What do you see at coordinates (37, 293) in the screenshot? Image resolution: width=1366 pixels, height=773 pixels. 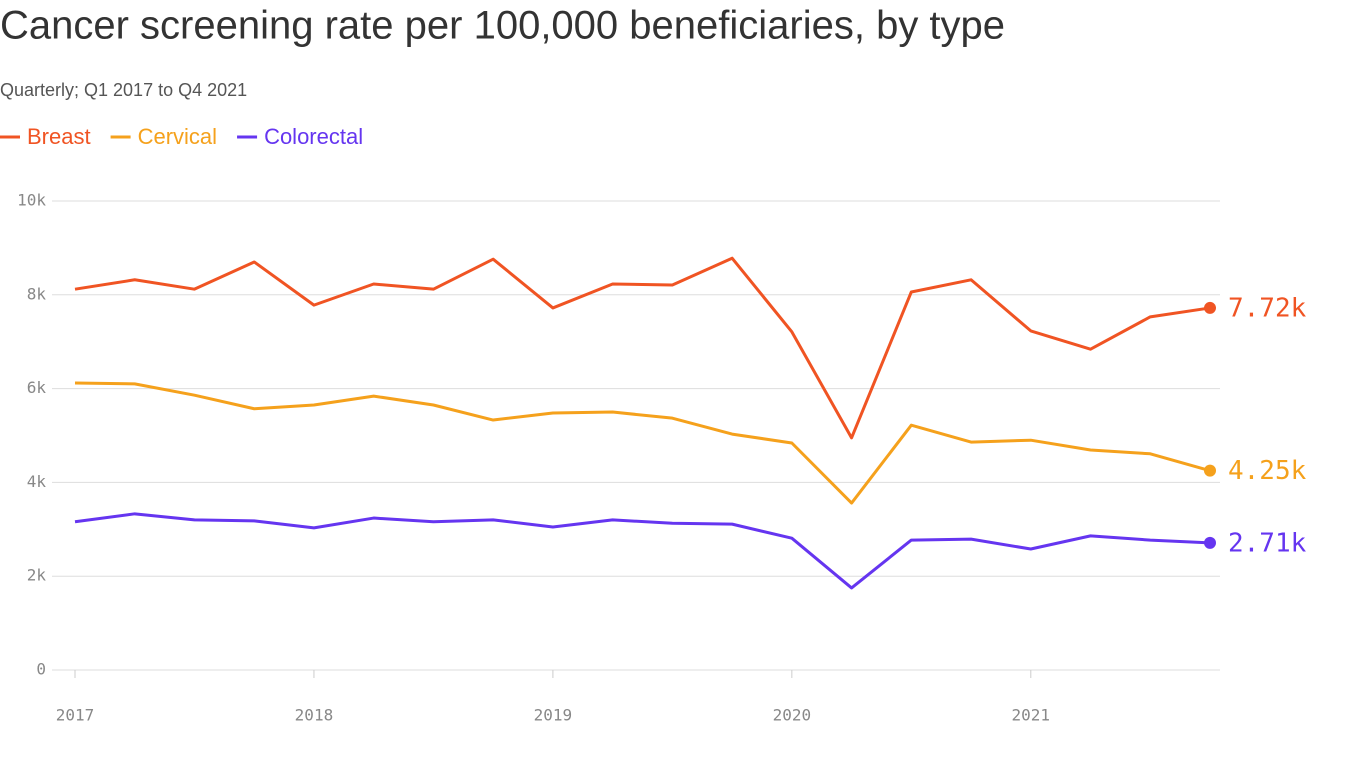 I see `y-tick-label: 8k` at bounding box center [37, 293].